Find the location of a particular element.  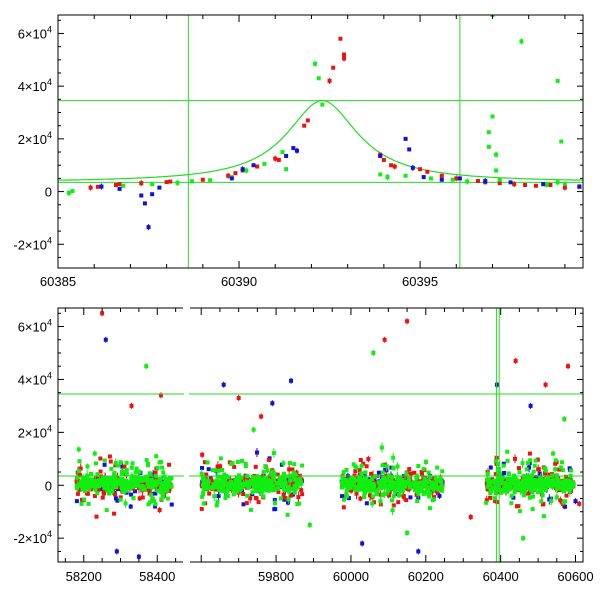

bottom-ytick-label: 4×10⁴ is located at coordinates (35, 378).